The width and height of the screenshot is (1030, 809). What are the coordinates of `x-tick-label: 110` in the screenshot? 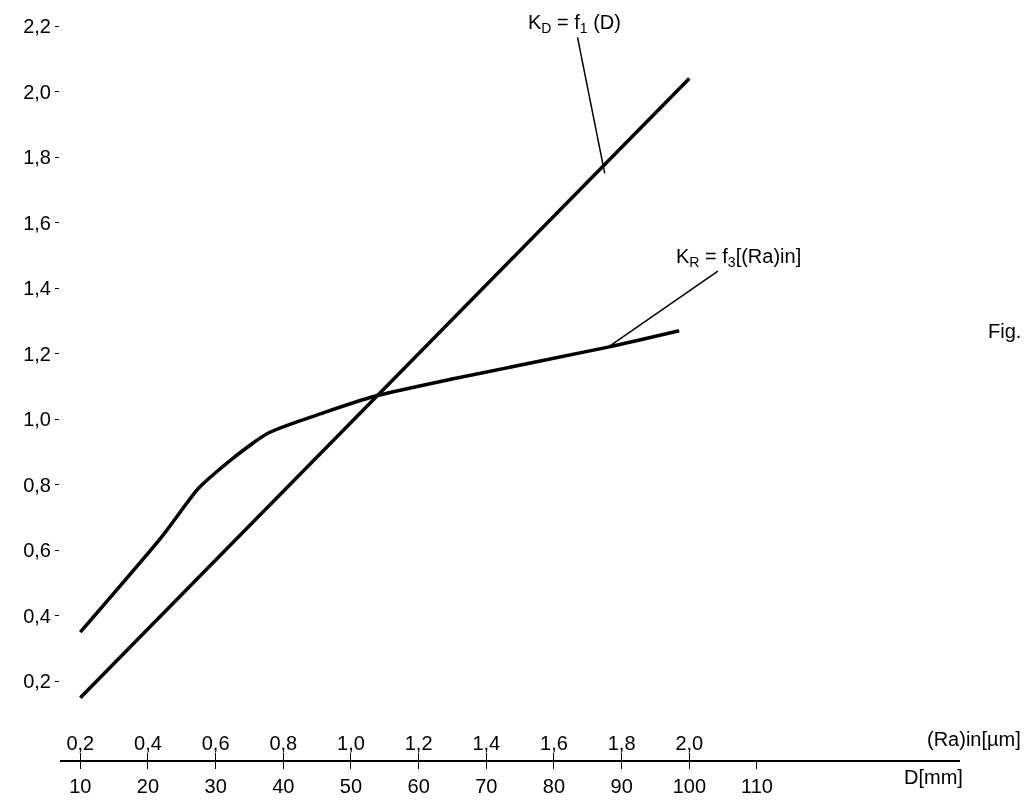 It's located at (757, 786).